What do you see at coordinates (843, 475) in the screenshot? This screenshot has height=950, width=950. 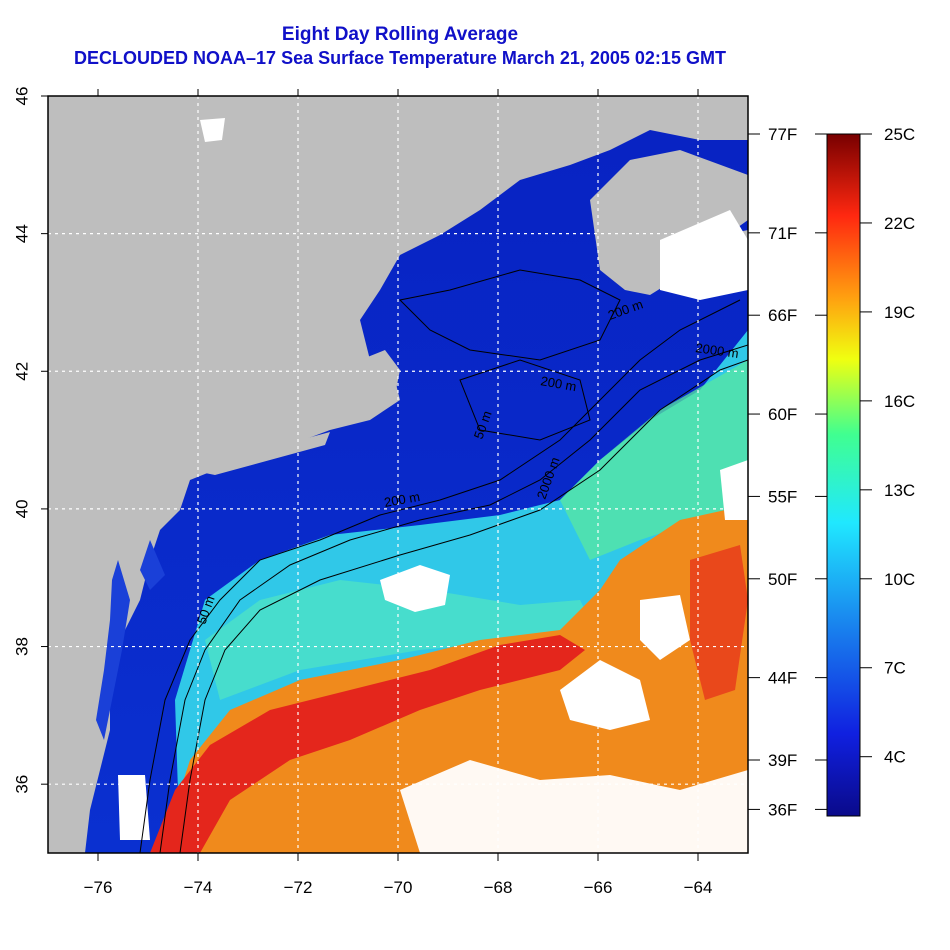 I see `colorbar` at bounding box center [843, 475].